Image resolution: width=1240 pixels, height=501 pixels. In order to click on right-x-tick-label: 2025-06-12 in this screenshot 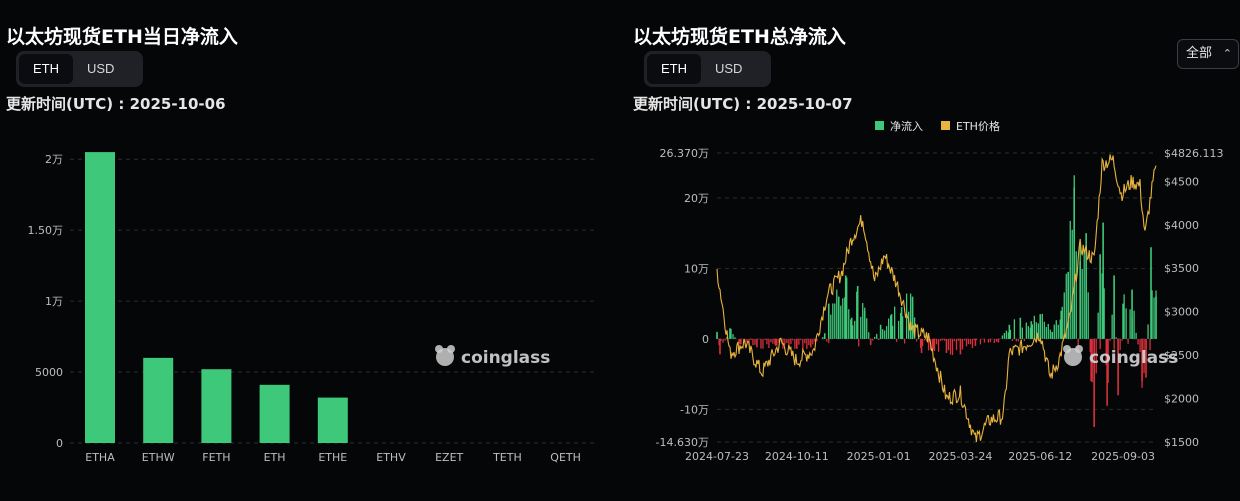, I will do `click(1040, 456)`.